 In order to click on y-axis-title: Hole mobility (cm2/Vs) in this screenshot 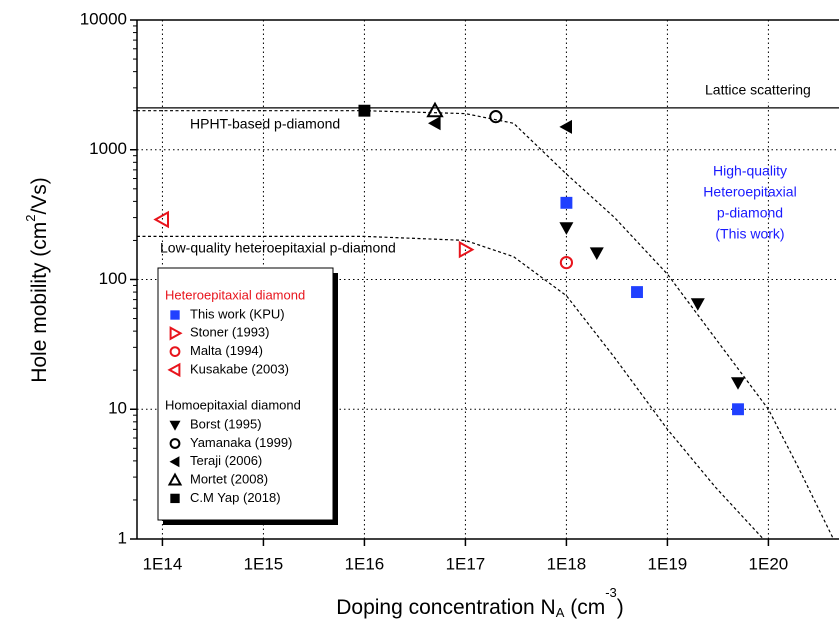, I will do `click(36, 280)`.